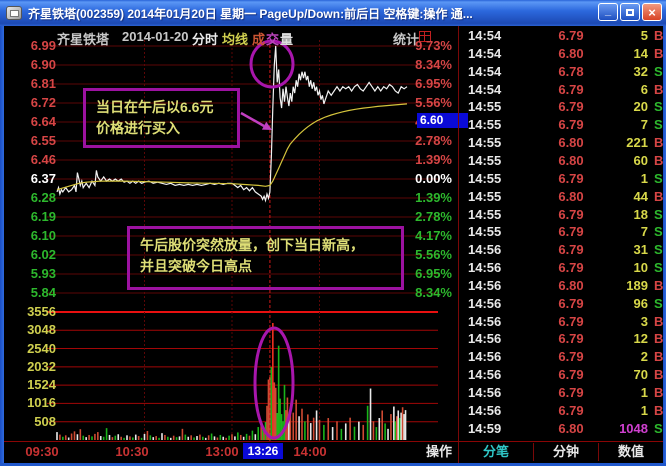  What do you see at coordinates (560, 37) in the screenshot?
I see `tick-row: 14:54 6.79 5 B` at bounding box center [560, 37].